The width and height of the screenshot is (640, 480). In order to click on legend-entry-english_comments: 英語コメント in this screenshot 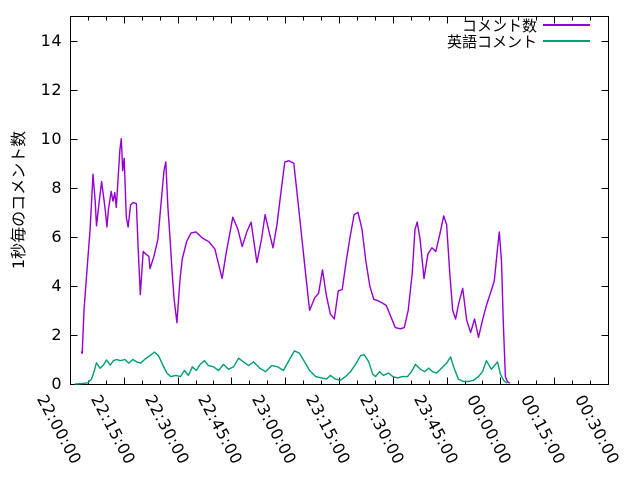, I will do `click(518, 41)`.